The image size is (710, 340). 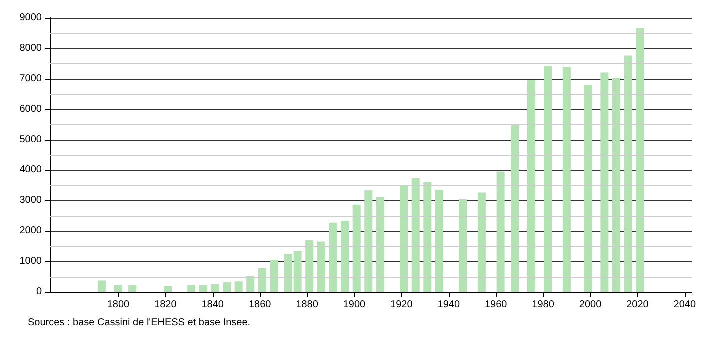 I want to click on y-tick-label: 3000, so click(x=31, y=200).